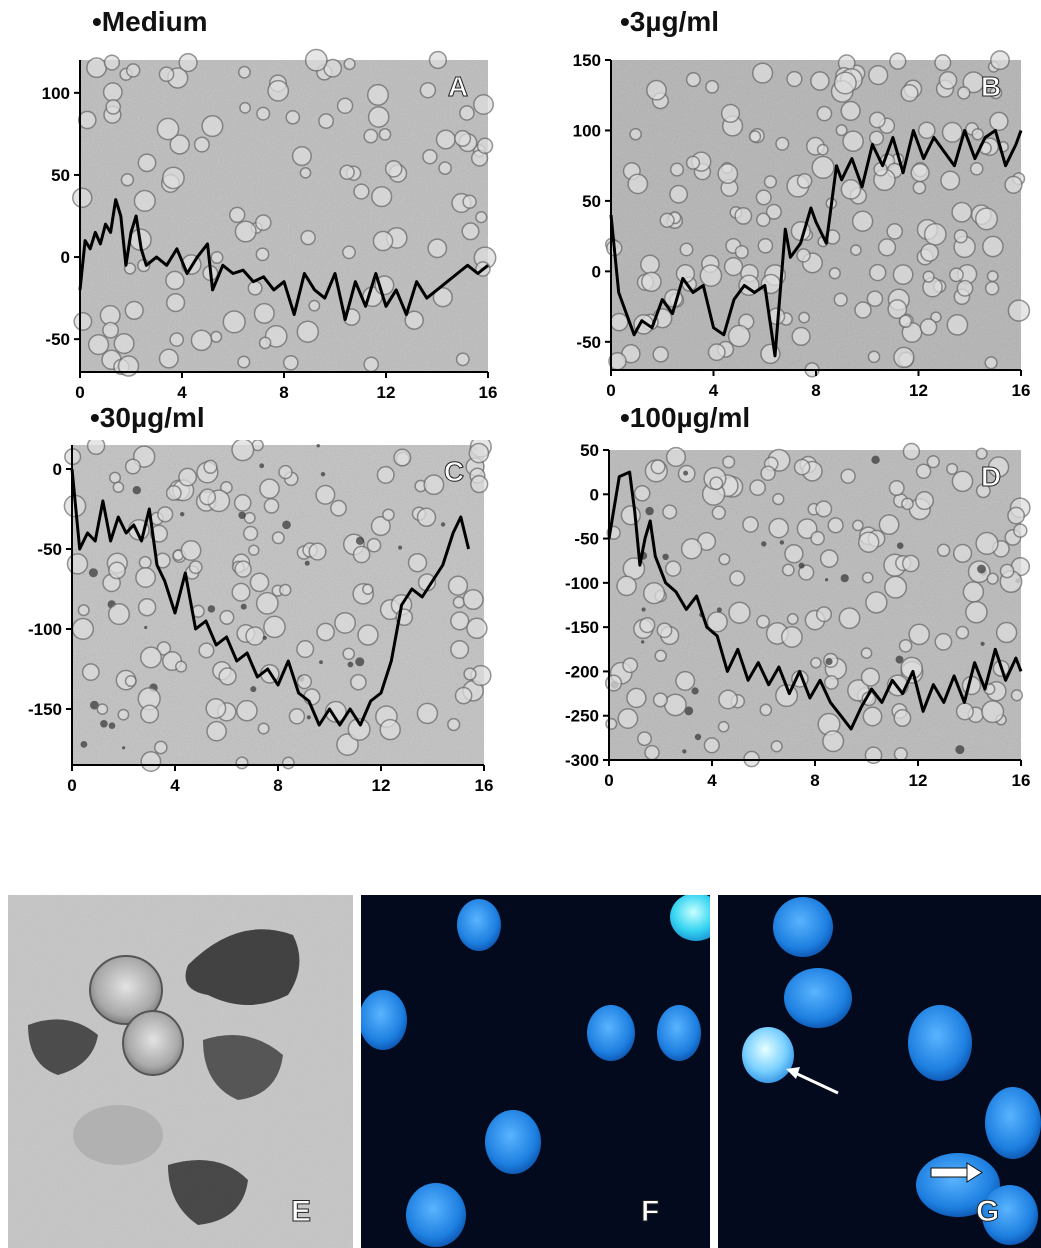 This screenshot has width=1041, height=1248. I want to click on micrograph-g-image, so click(879, 1071).